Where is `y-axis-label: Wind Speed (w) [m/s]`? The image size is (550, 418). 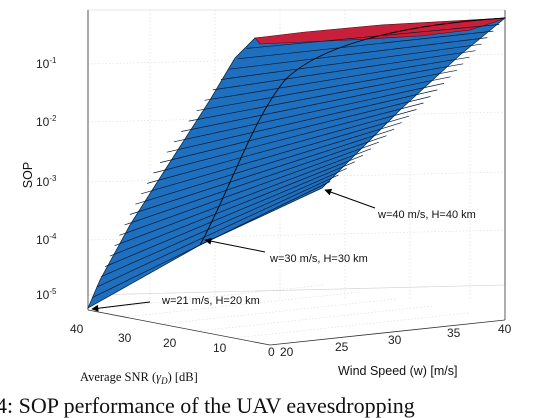 y-axis-label: Wind Speed (w) [m/s] is located at coordinates (397, 371).